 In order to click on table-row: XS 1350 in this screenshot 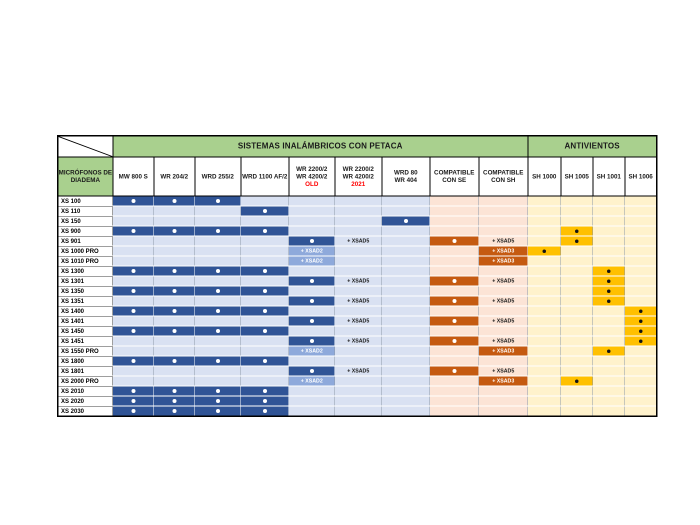, I will do `click(357, 291)`.